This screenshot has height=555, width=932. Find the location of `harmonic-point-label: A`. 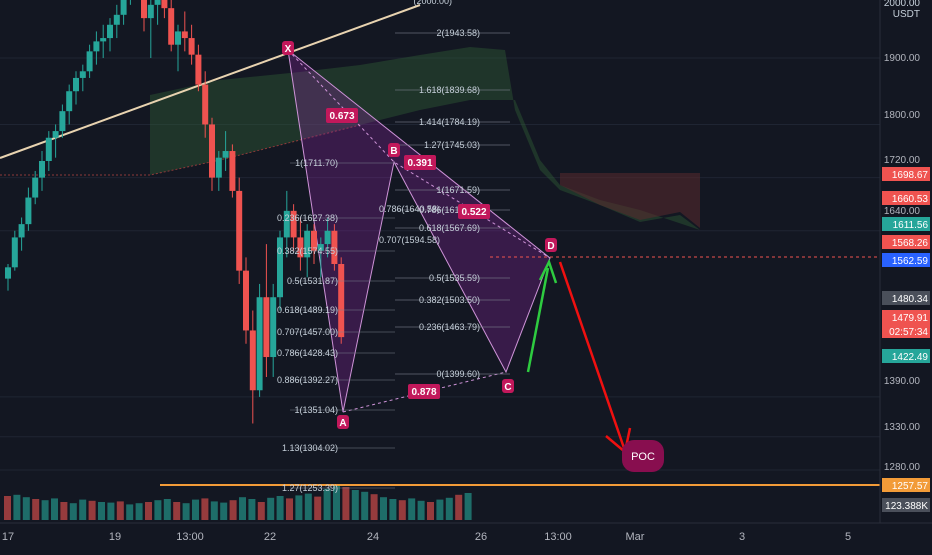

harmonic-point-label: A is located at coordinates (342, 423).